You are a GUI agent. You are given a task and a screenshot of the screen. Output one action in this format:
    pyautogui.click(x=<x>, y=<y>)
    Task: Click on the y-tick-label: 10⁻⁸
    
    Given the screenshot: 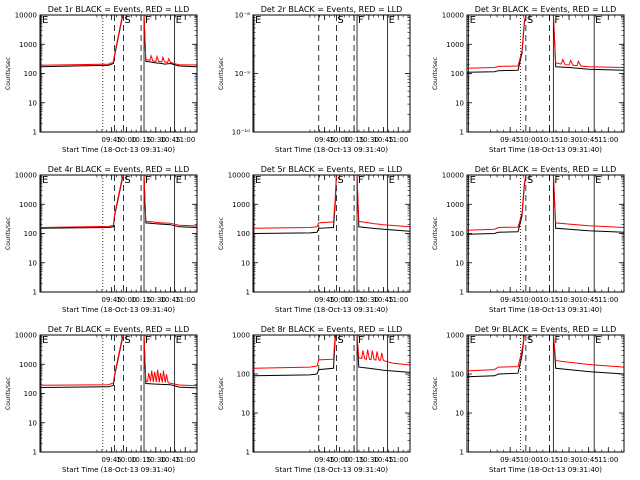 What is the action you would take?
    pyautogui.click(x=243, y=16)
    